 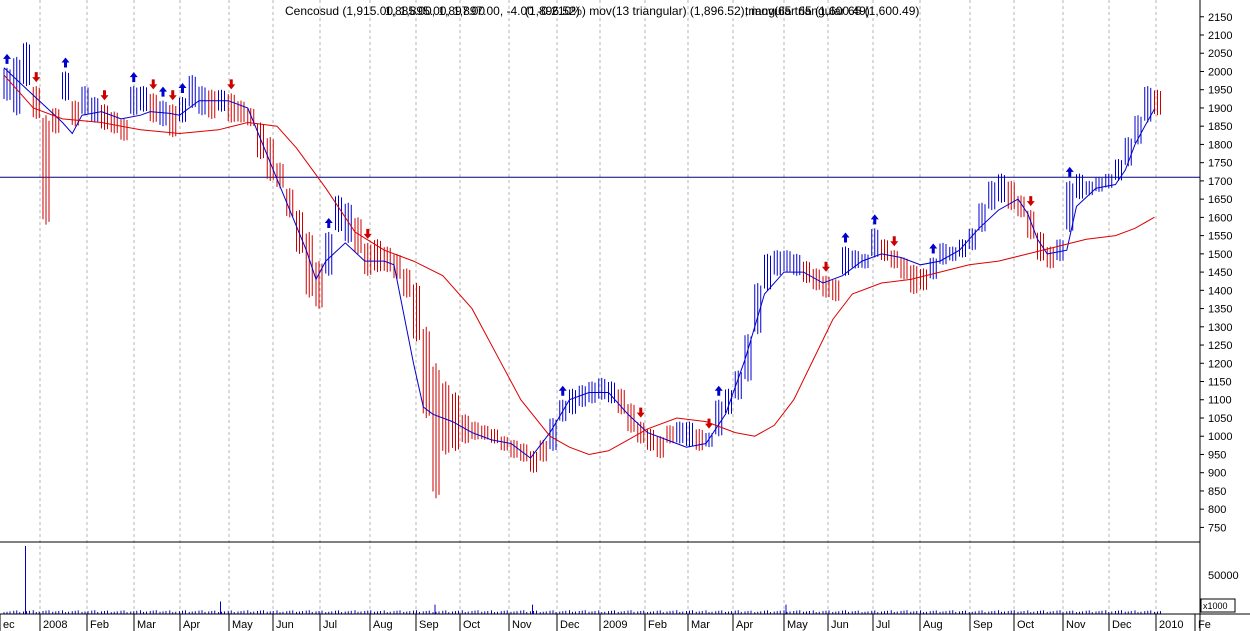 I want to click on y-tick-label: 1650, so click(x=1220, y=200).